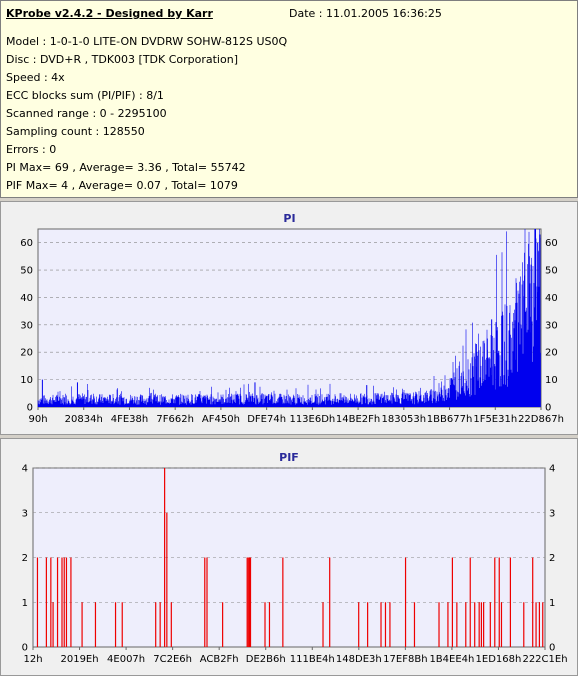  What do you see at coordinates (26, 325) in the screenshot?
I see `y-tick-label-left: 30` at bounding box center [26, 325].